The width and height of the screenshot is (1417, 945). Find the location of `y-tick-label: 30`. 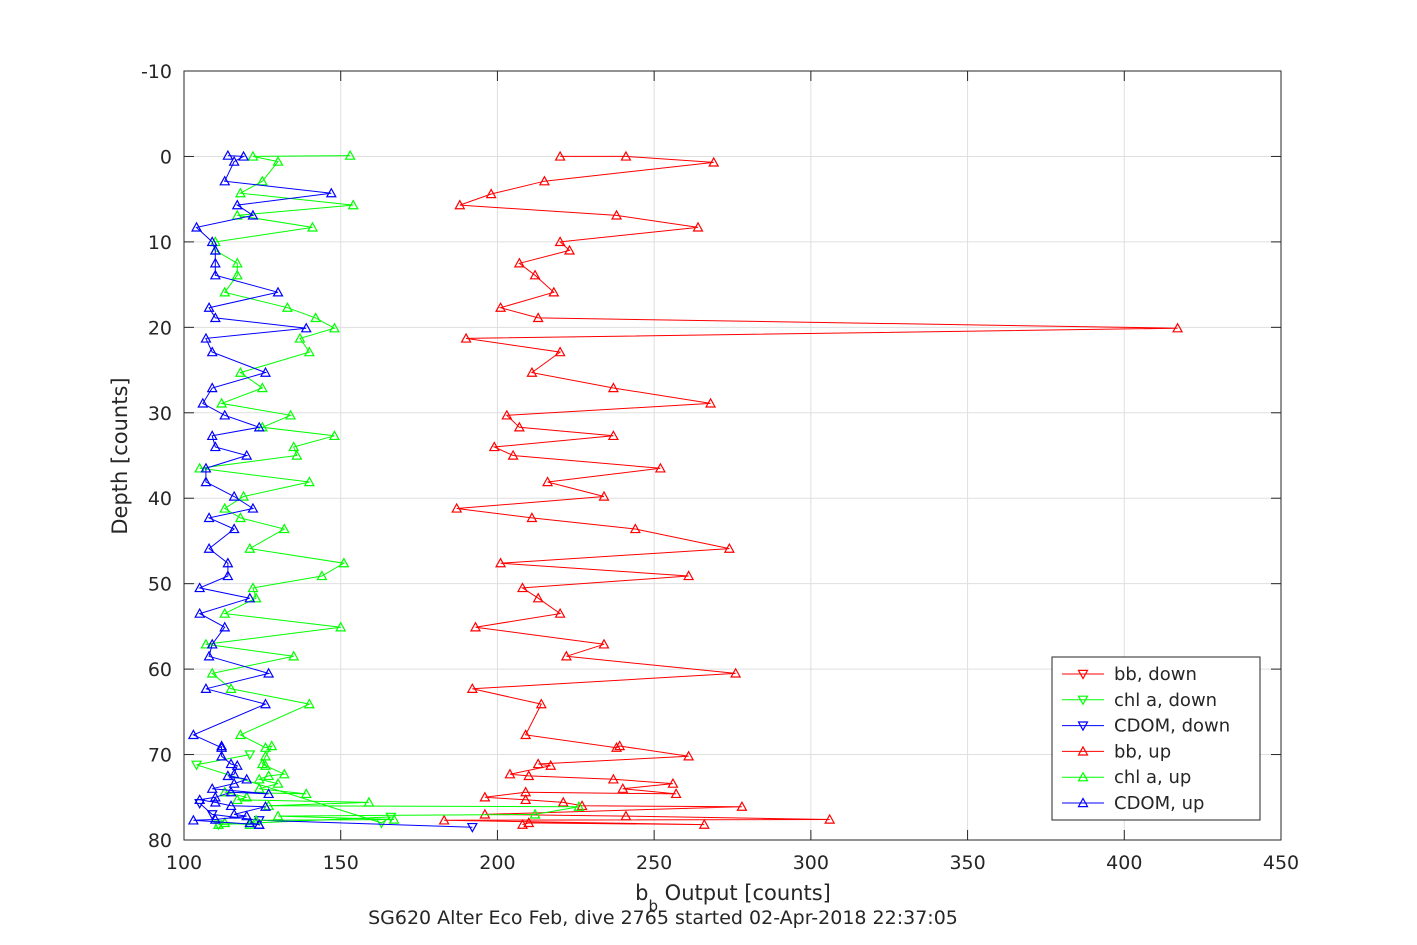

y-tick-label: 30 is located at coordinates (160, 414).